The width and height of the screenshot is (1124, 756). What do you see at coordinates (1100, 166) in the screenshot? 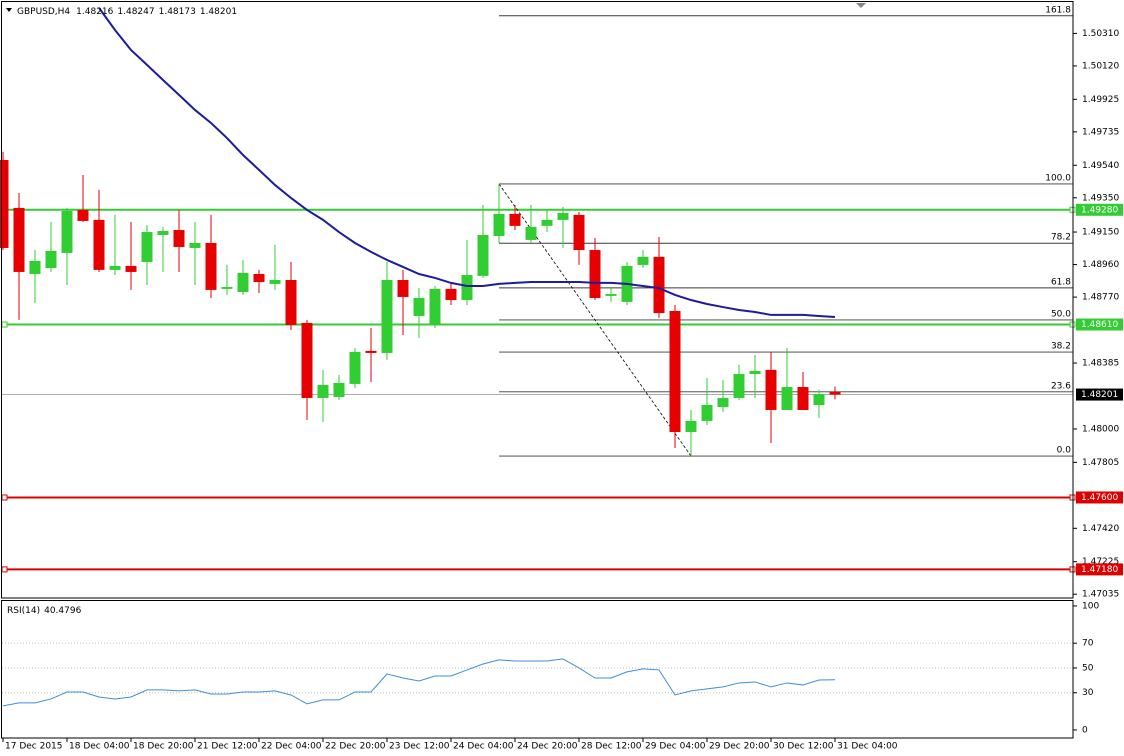
I see `y-tick-label: 1.49540` at bounding box center [1100, 166].